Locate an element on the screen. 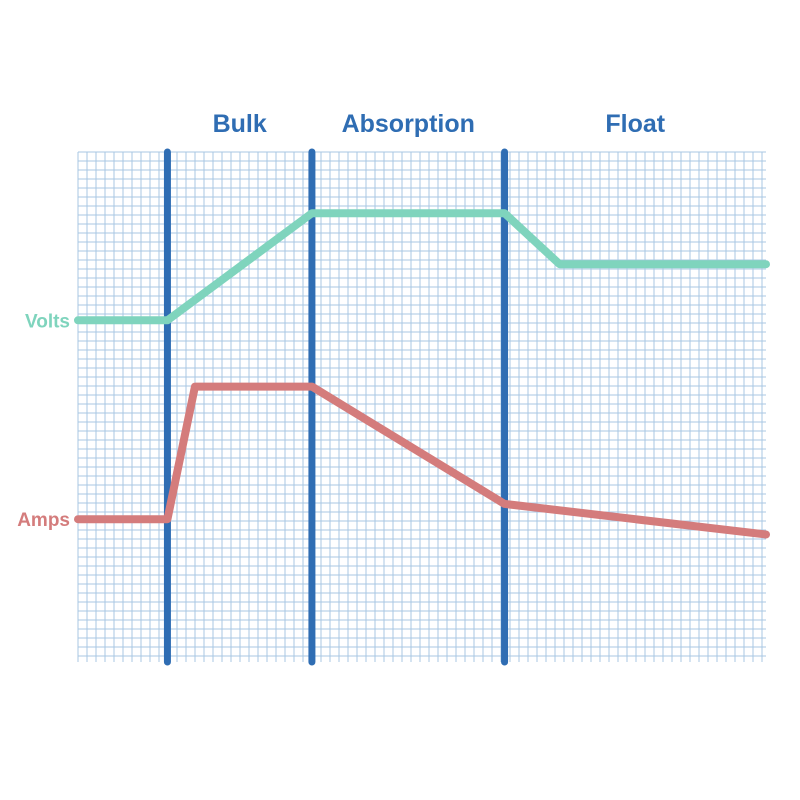 This screenshot has width=800, height=800. phase-label-float: Float is located at coordinates (635, 124).